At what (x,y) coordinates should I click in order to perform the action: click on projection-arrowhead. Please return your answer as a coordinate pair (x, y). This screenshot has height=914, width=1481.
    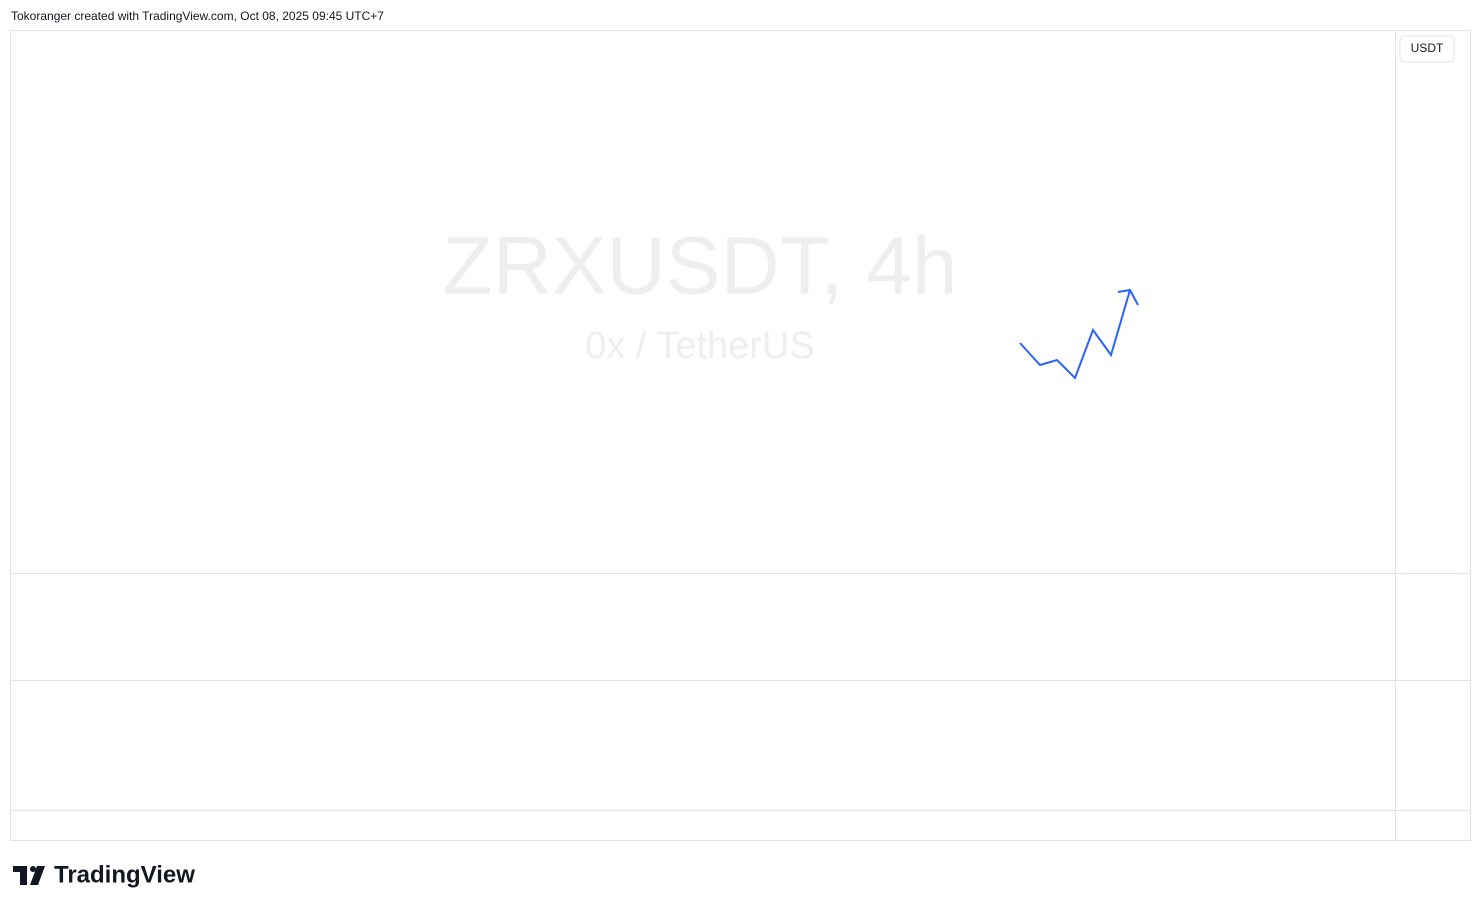
    Looking at the image, I should click on (1128, 297).